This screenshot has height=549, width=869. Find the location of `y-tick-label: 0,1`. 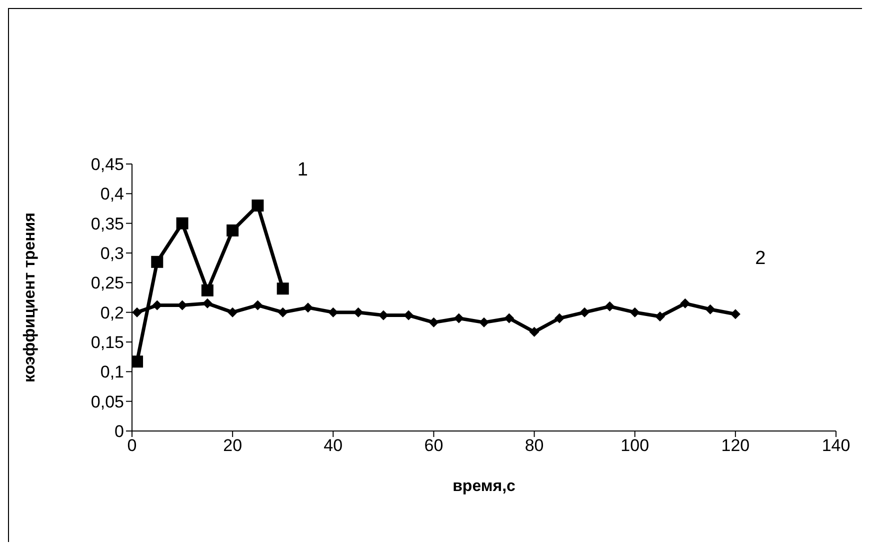

y-tick-label: 0,1 is located at coordinates (112, 372).